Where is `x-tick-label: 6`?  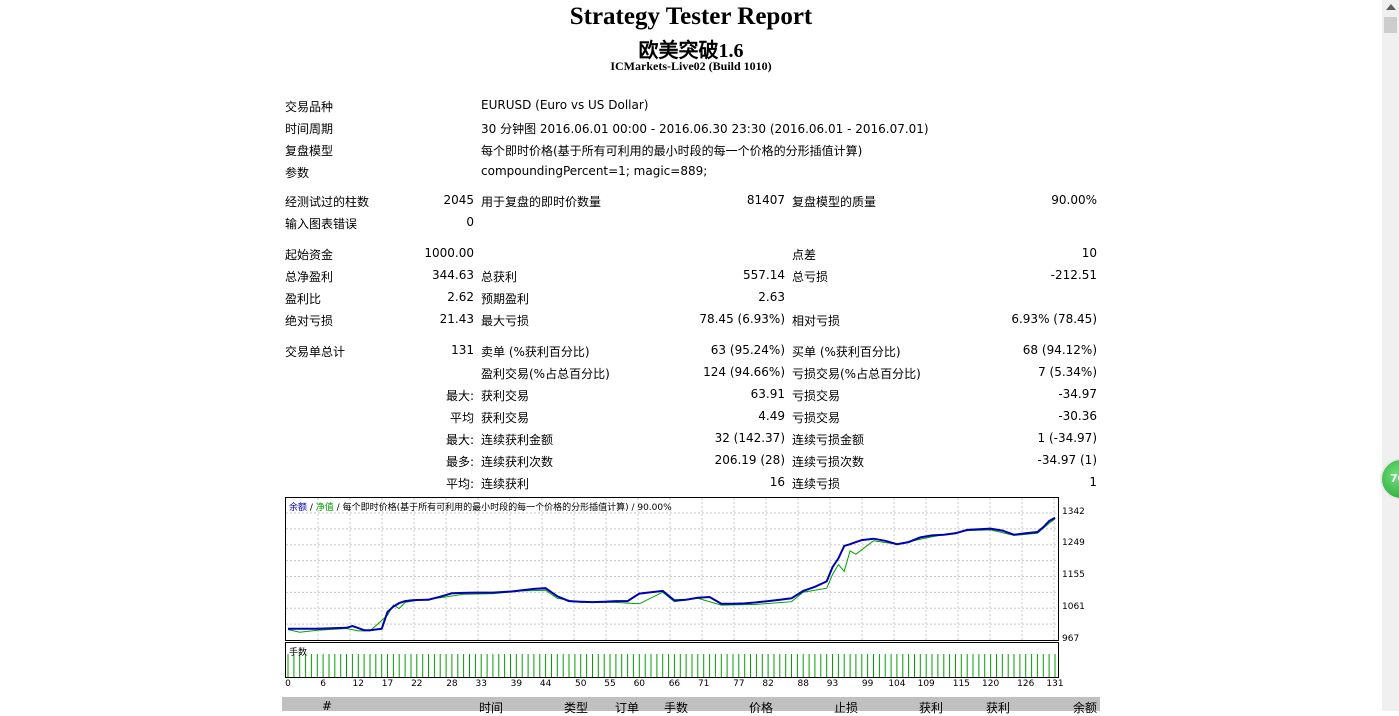 x-tick-label: 6 is located at coordinates (323, 684).